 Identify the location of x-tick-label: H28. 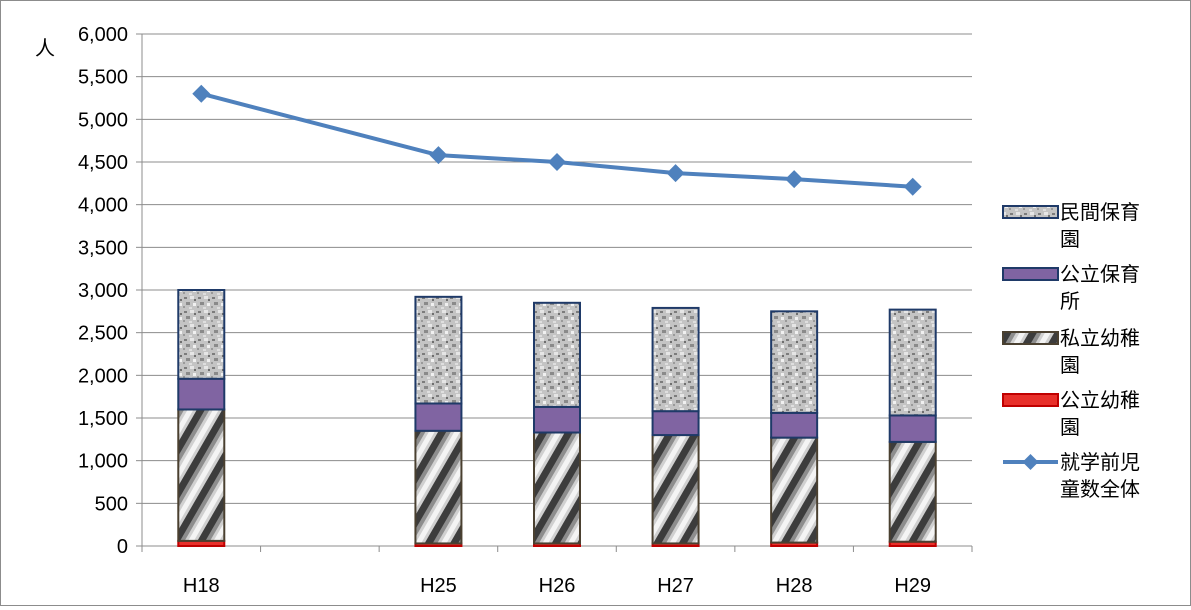
(794, 586).